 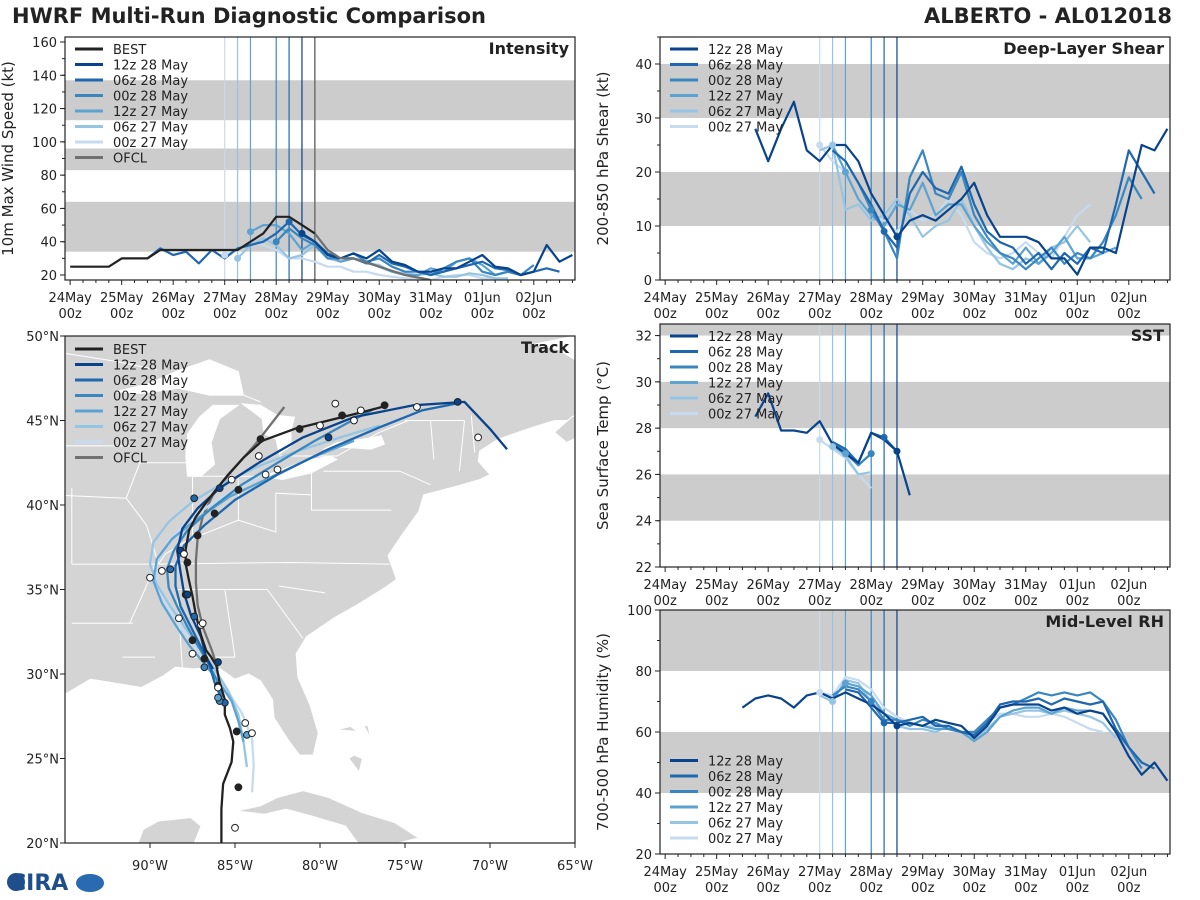 What do you see at coordinates (643, 65) in the screenshot?
I see `y-tick-label: 40` at bounding box center [643, 65].